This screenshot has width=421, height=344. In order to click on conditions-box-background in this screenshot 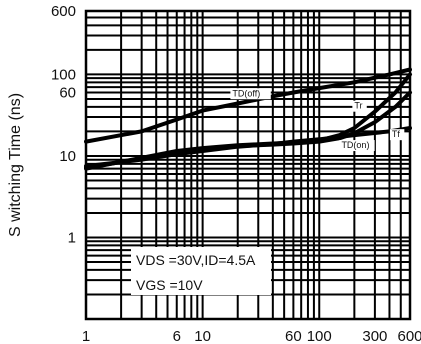, I will do `click(201, 271)`.